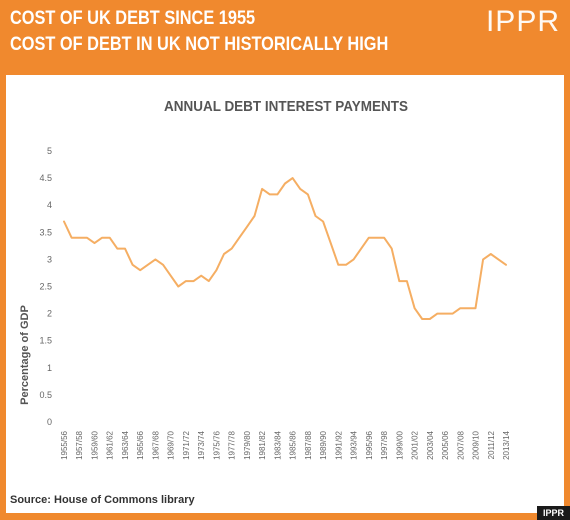  Describe the element at coordinates (460, 444) in the screenshot. I see `x-tick-label: 2007/08` at that location.